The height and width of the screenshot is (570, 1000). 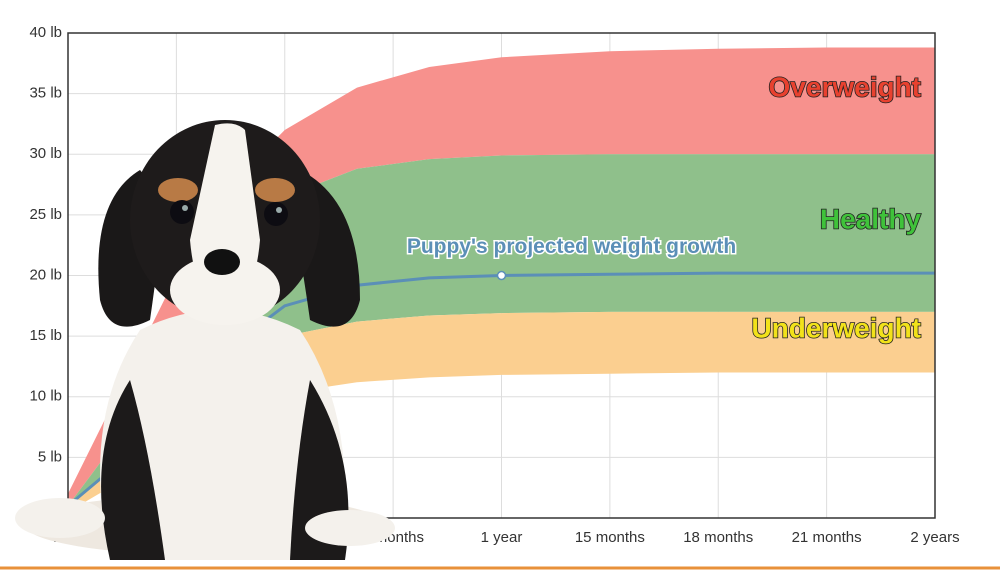 What do you see at coordinates (871, 218) in the screenshot?
I see `band-label: Healthy` at bounding box center [871, 218].